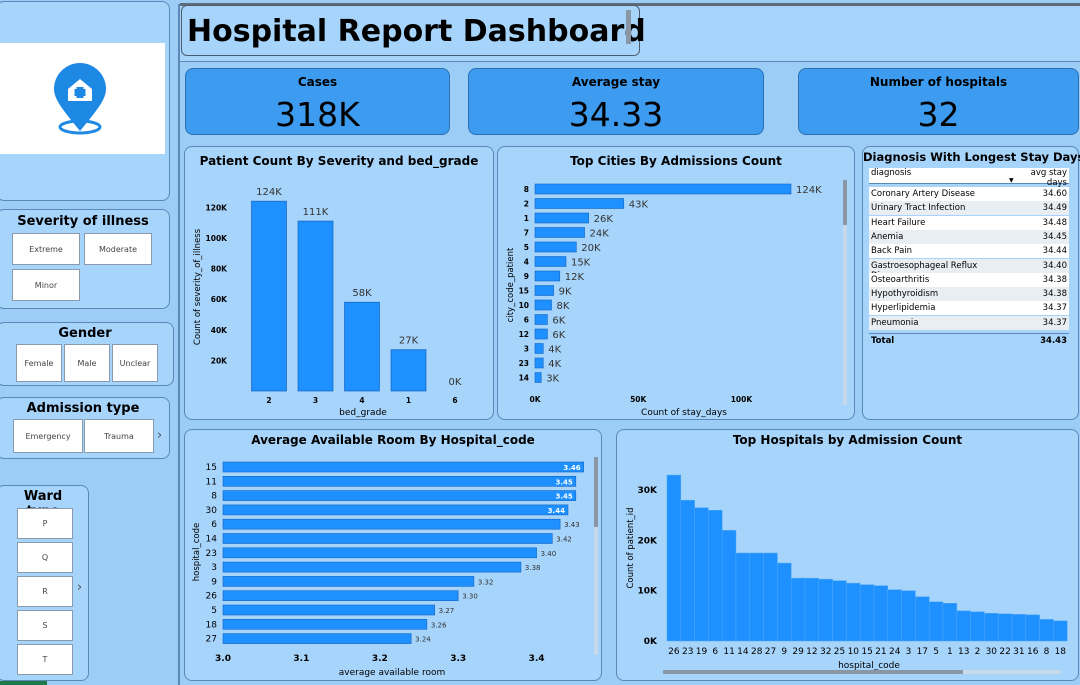 The height and width of the screenshot is (685, 1080). Describe the element at coordinates (46, 285) in the screenshot. I see `severity-option-minor: Minor` at that location.